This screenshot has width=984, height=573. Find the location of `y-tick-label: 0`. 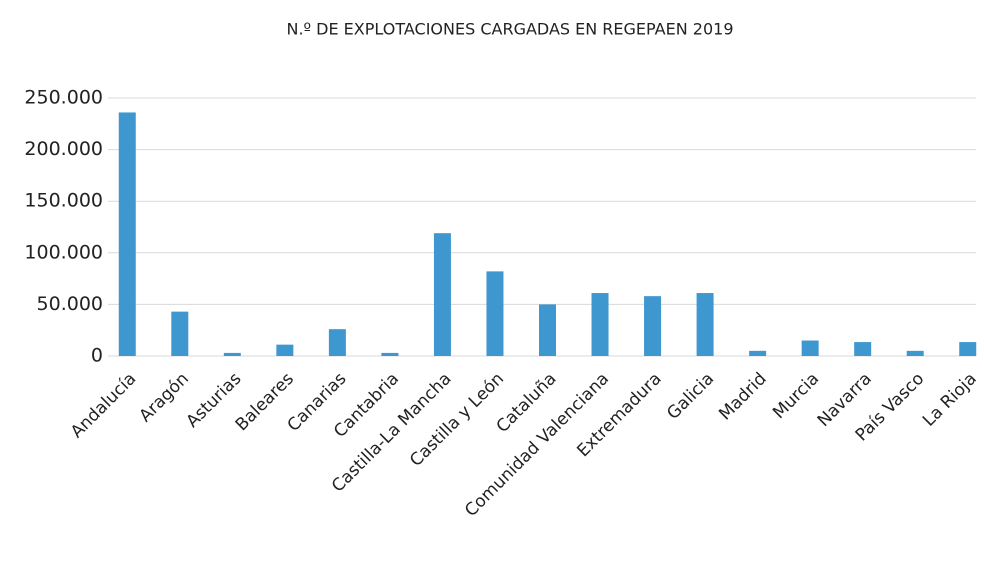

y-tick-label: 0 is located at coordinates (97, 356).